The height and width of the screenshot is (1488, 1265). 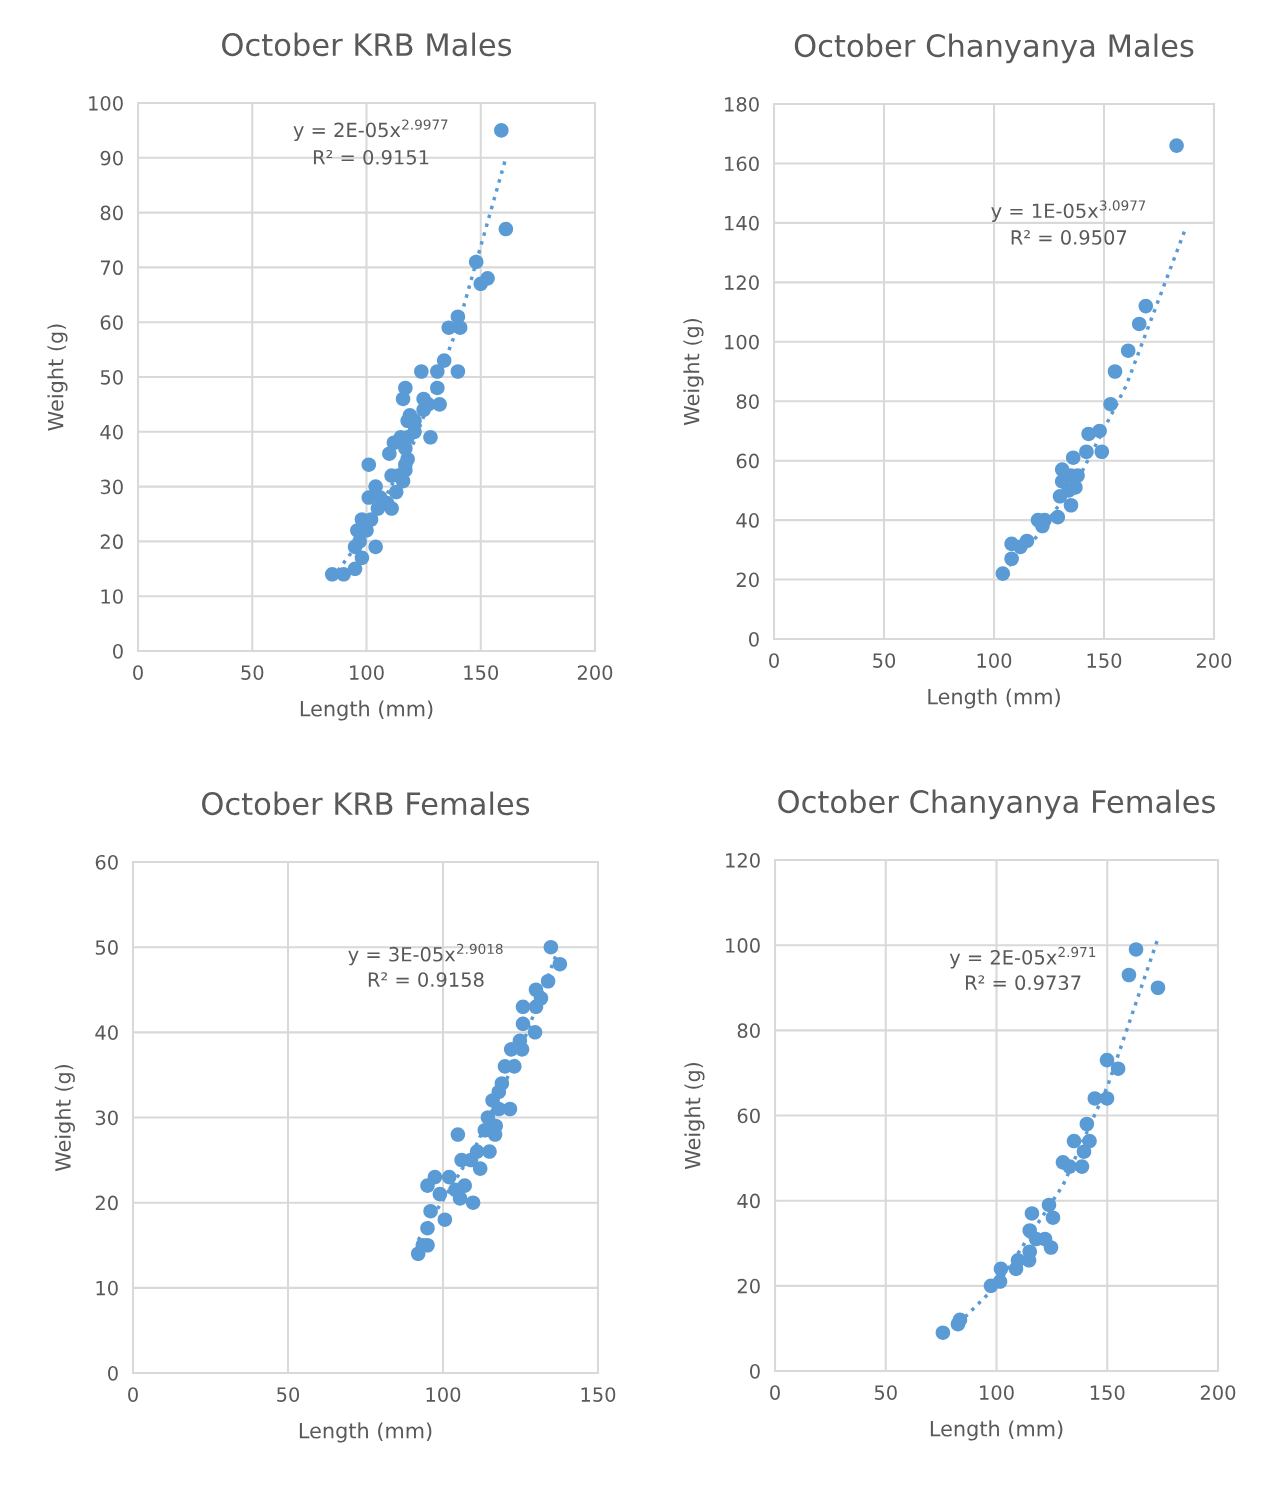 What do you see at coordinates (371, 157) in the screenshot?
I see `annotation: R² = 0.9151` at bounding box center [371, 157].